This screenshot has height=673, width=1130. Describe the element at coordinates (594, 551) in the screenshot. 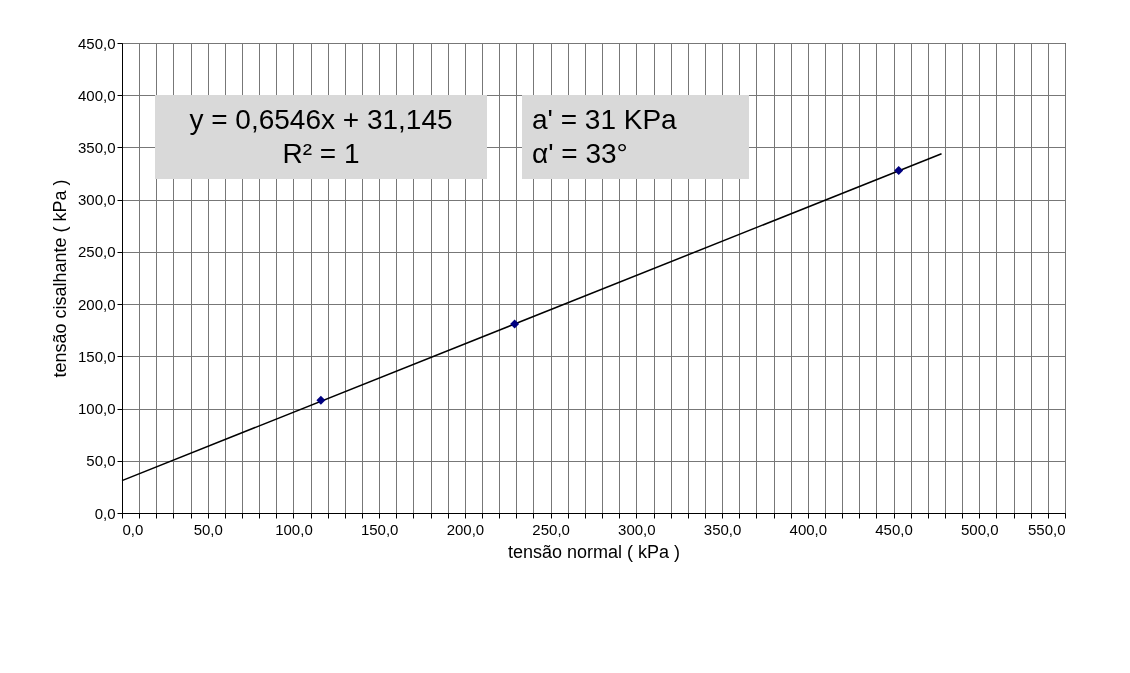

I see `x-axis-title: tensão normal ( kPa )` at that location.